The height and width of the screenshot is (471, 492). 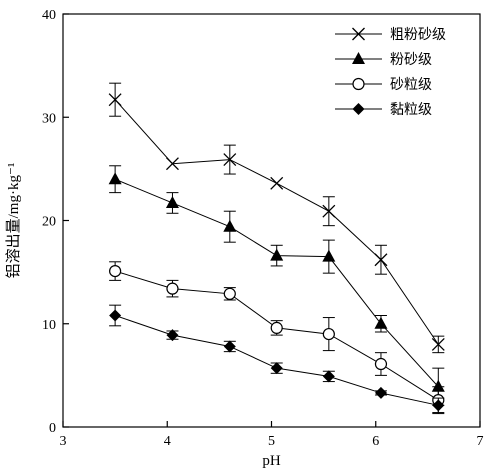 What do you see at coordinates (49, 15) in the screenshot?
I see `y-tick-label: 40` at bounding box center [49, 15].